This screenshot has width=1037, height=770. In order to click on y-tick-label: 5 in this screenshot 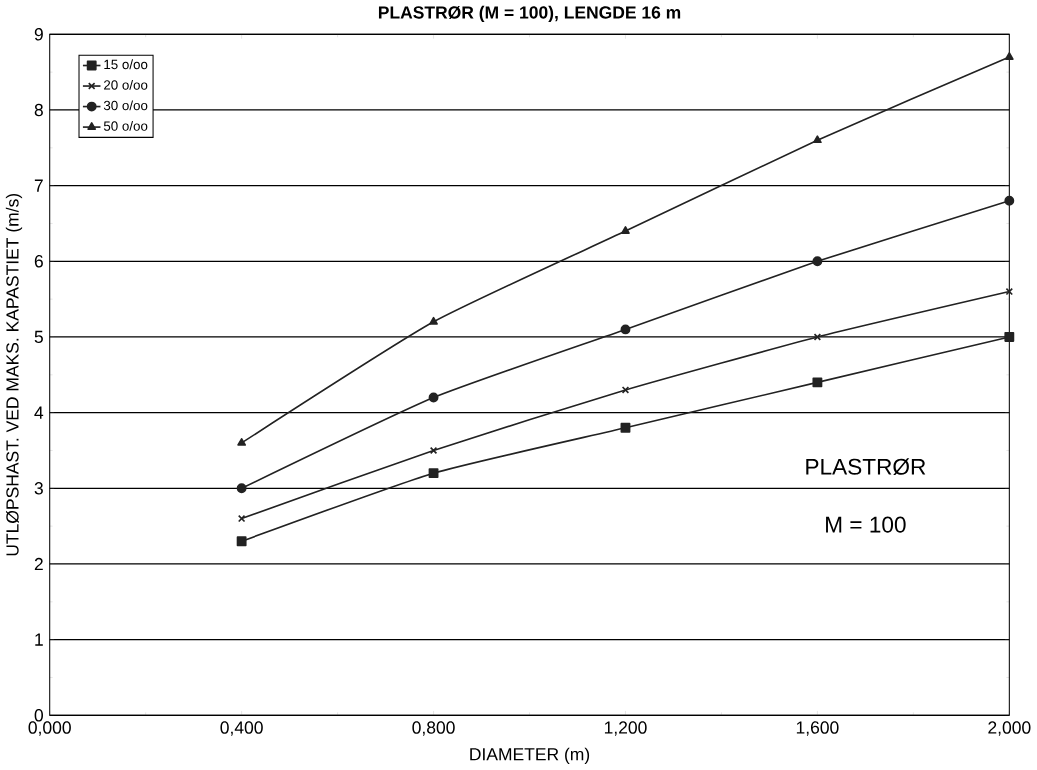, I will do `click(38, 337)`.